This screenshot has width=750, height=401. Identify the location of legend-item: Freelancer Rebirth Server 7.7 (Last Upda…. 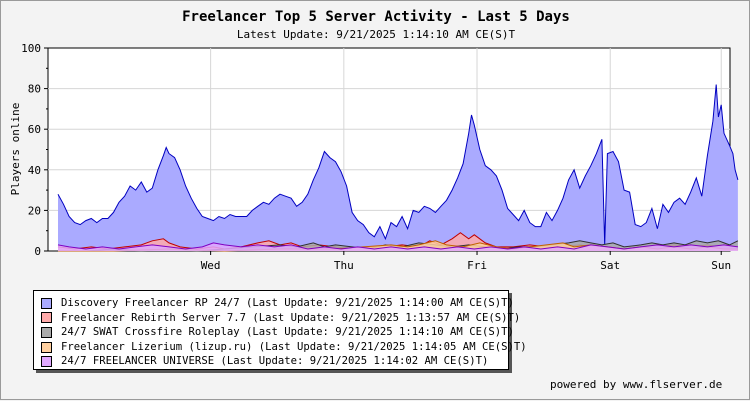
(280, 318).